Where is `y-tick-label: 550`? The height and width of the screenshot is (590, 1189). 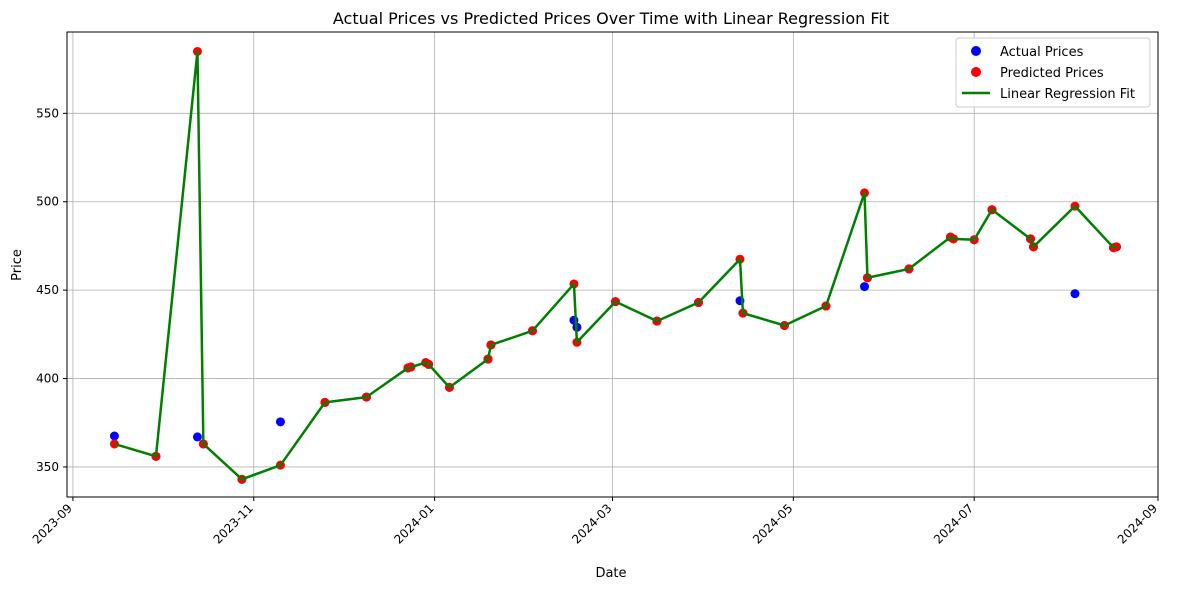
y-tick-label: 550 is located at coordinates (47, 113).